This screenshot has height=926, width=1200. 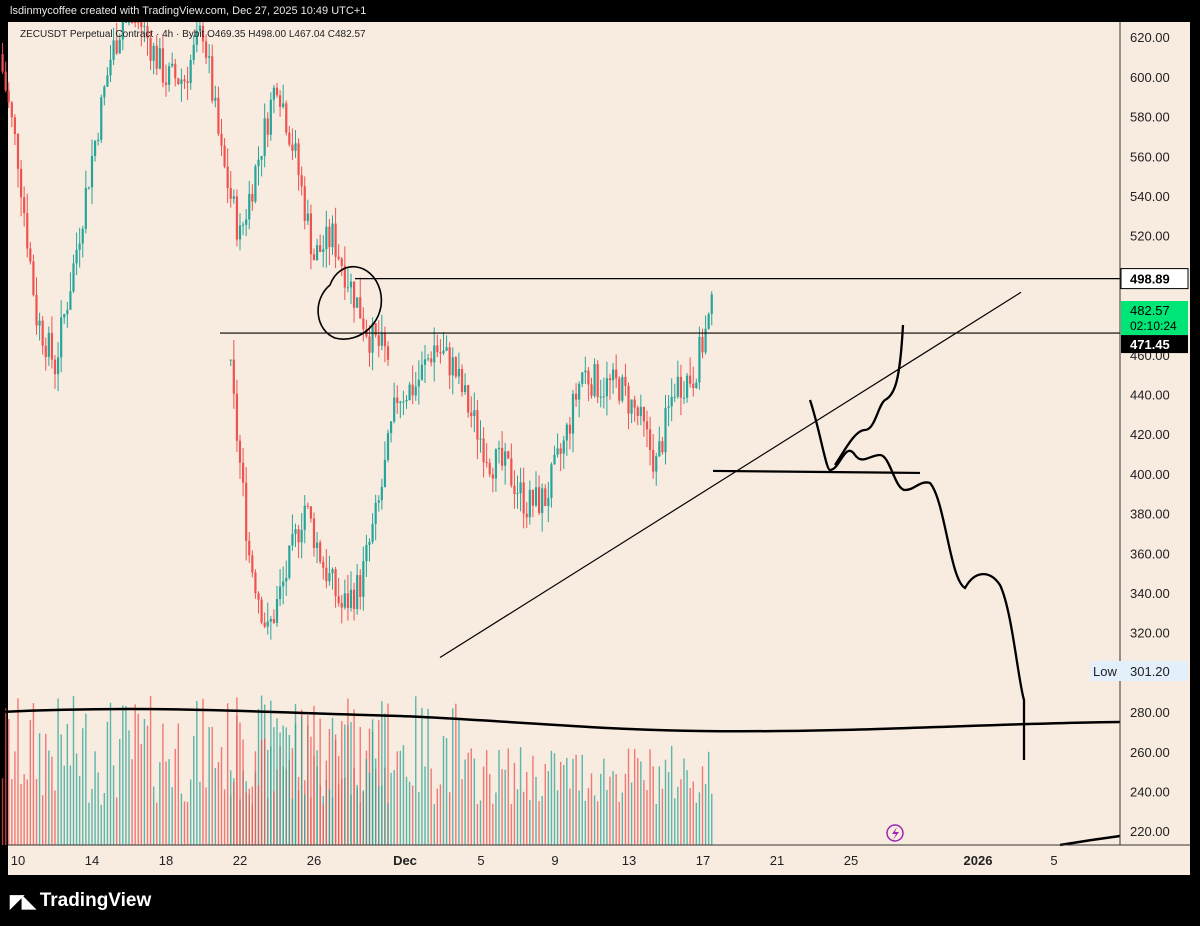 What do you see at coordinates (1150, 633) in the screenshot?
I see `price-tick-label: 320.00` at bounding box center [1150, 633].